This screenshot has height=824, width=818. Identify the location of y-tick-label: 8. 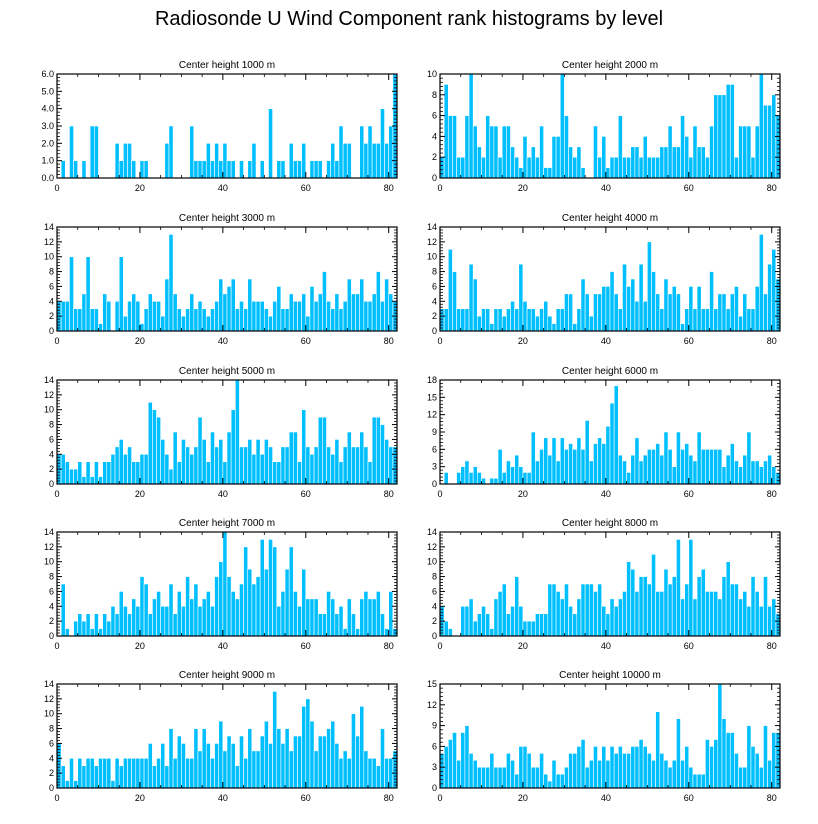
(51, 729).